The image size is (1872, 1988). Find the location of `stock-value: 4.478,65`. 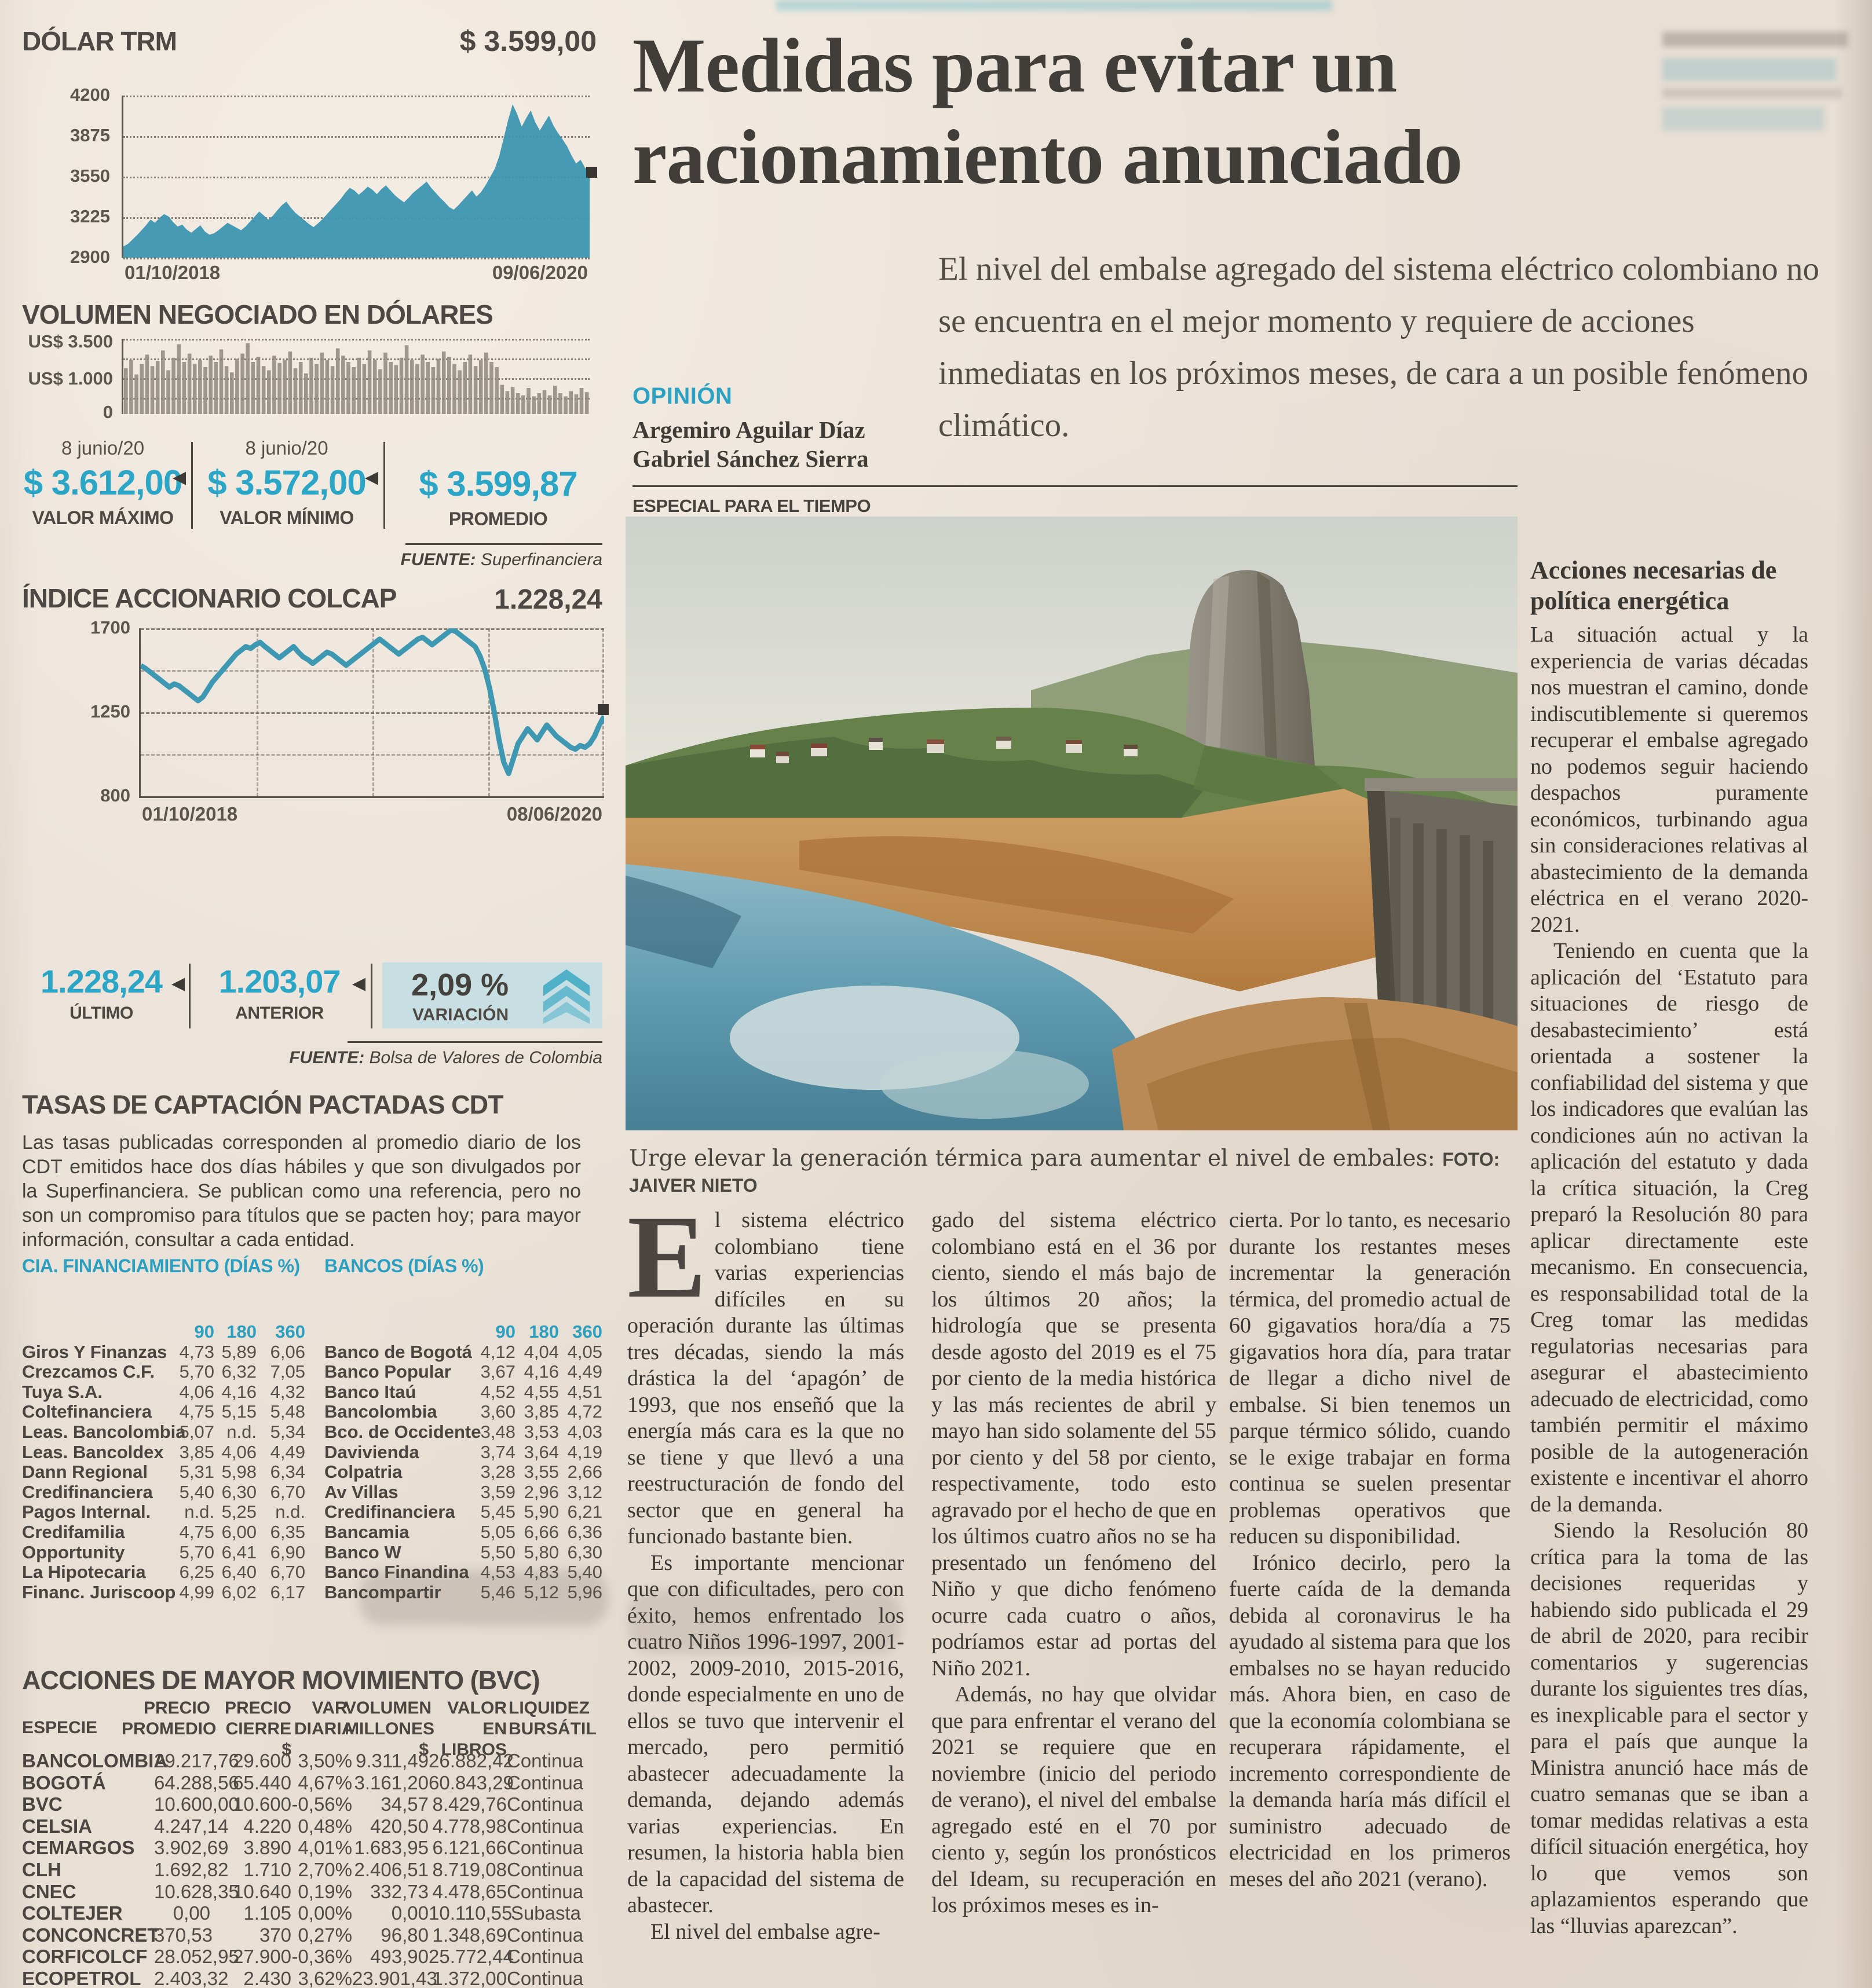

stock-value: 4.478,65 is located at coordinates (469, 1891).